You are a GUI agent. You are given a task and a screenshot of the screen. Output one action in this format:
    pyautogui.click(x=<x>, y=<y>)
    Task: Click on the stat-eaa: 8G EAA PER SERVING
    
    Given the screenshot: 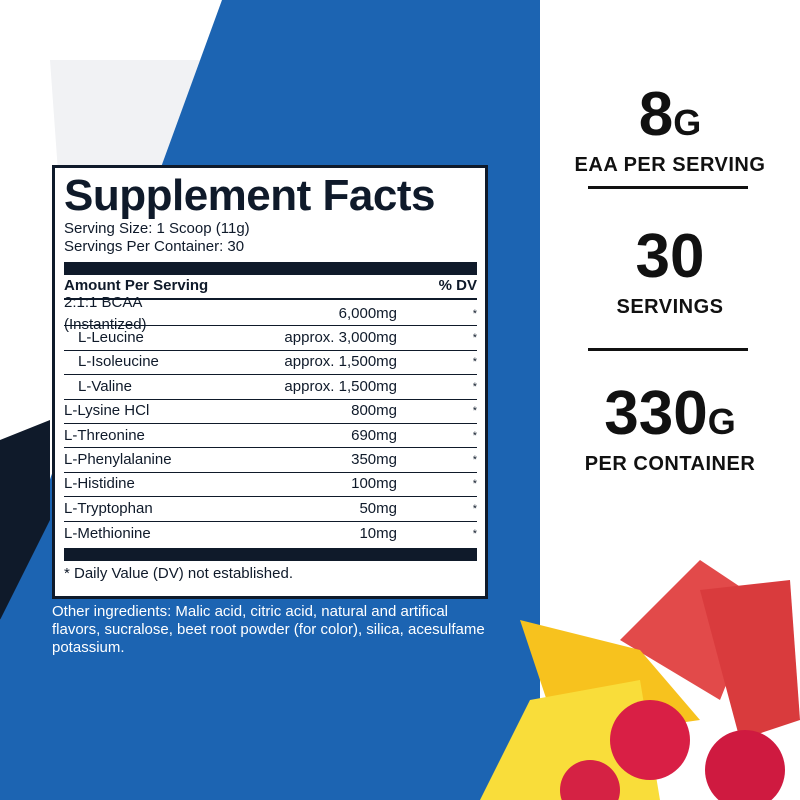 What is the action you would take?
    pyautogui.click(x=670, y=130)
    